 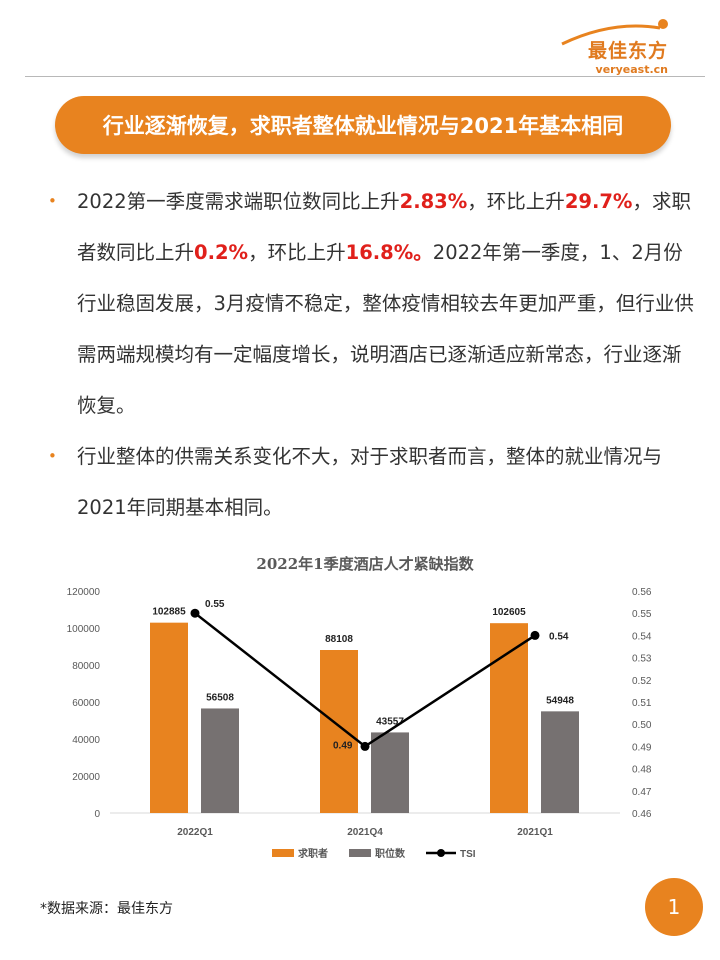 What do you see at coordinates (614, 32) in the screenshot?
I see `logo-swoosh-icon` at bounding box center [614, 32].